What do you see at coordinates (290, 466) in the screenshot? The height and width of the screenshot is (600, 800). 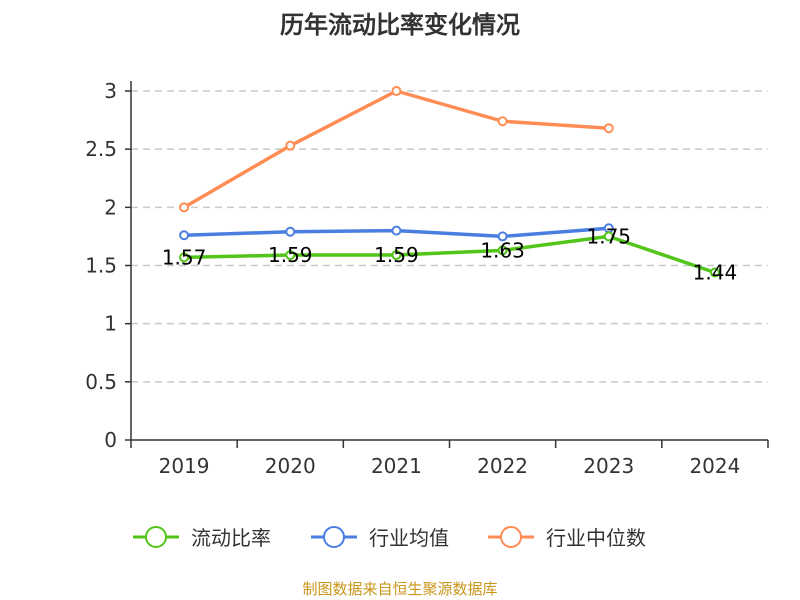 I see `x-tick-label: 2020` at bounding box center [290, 466].